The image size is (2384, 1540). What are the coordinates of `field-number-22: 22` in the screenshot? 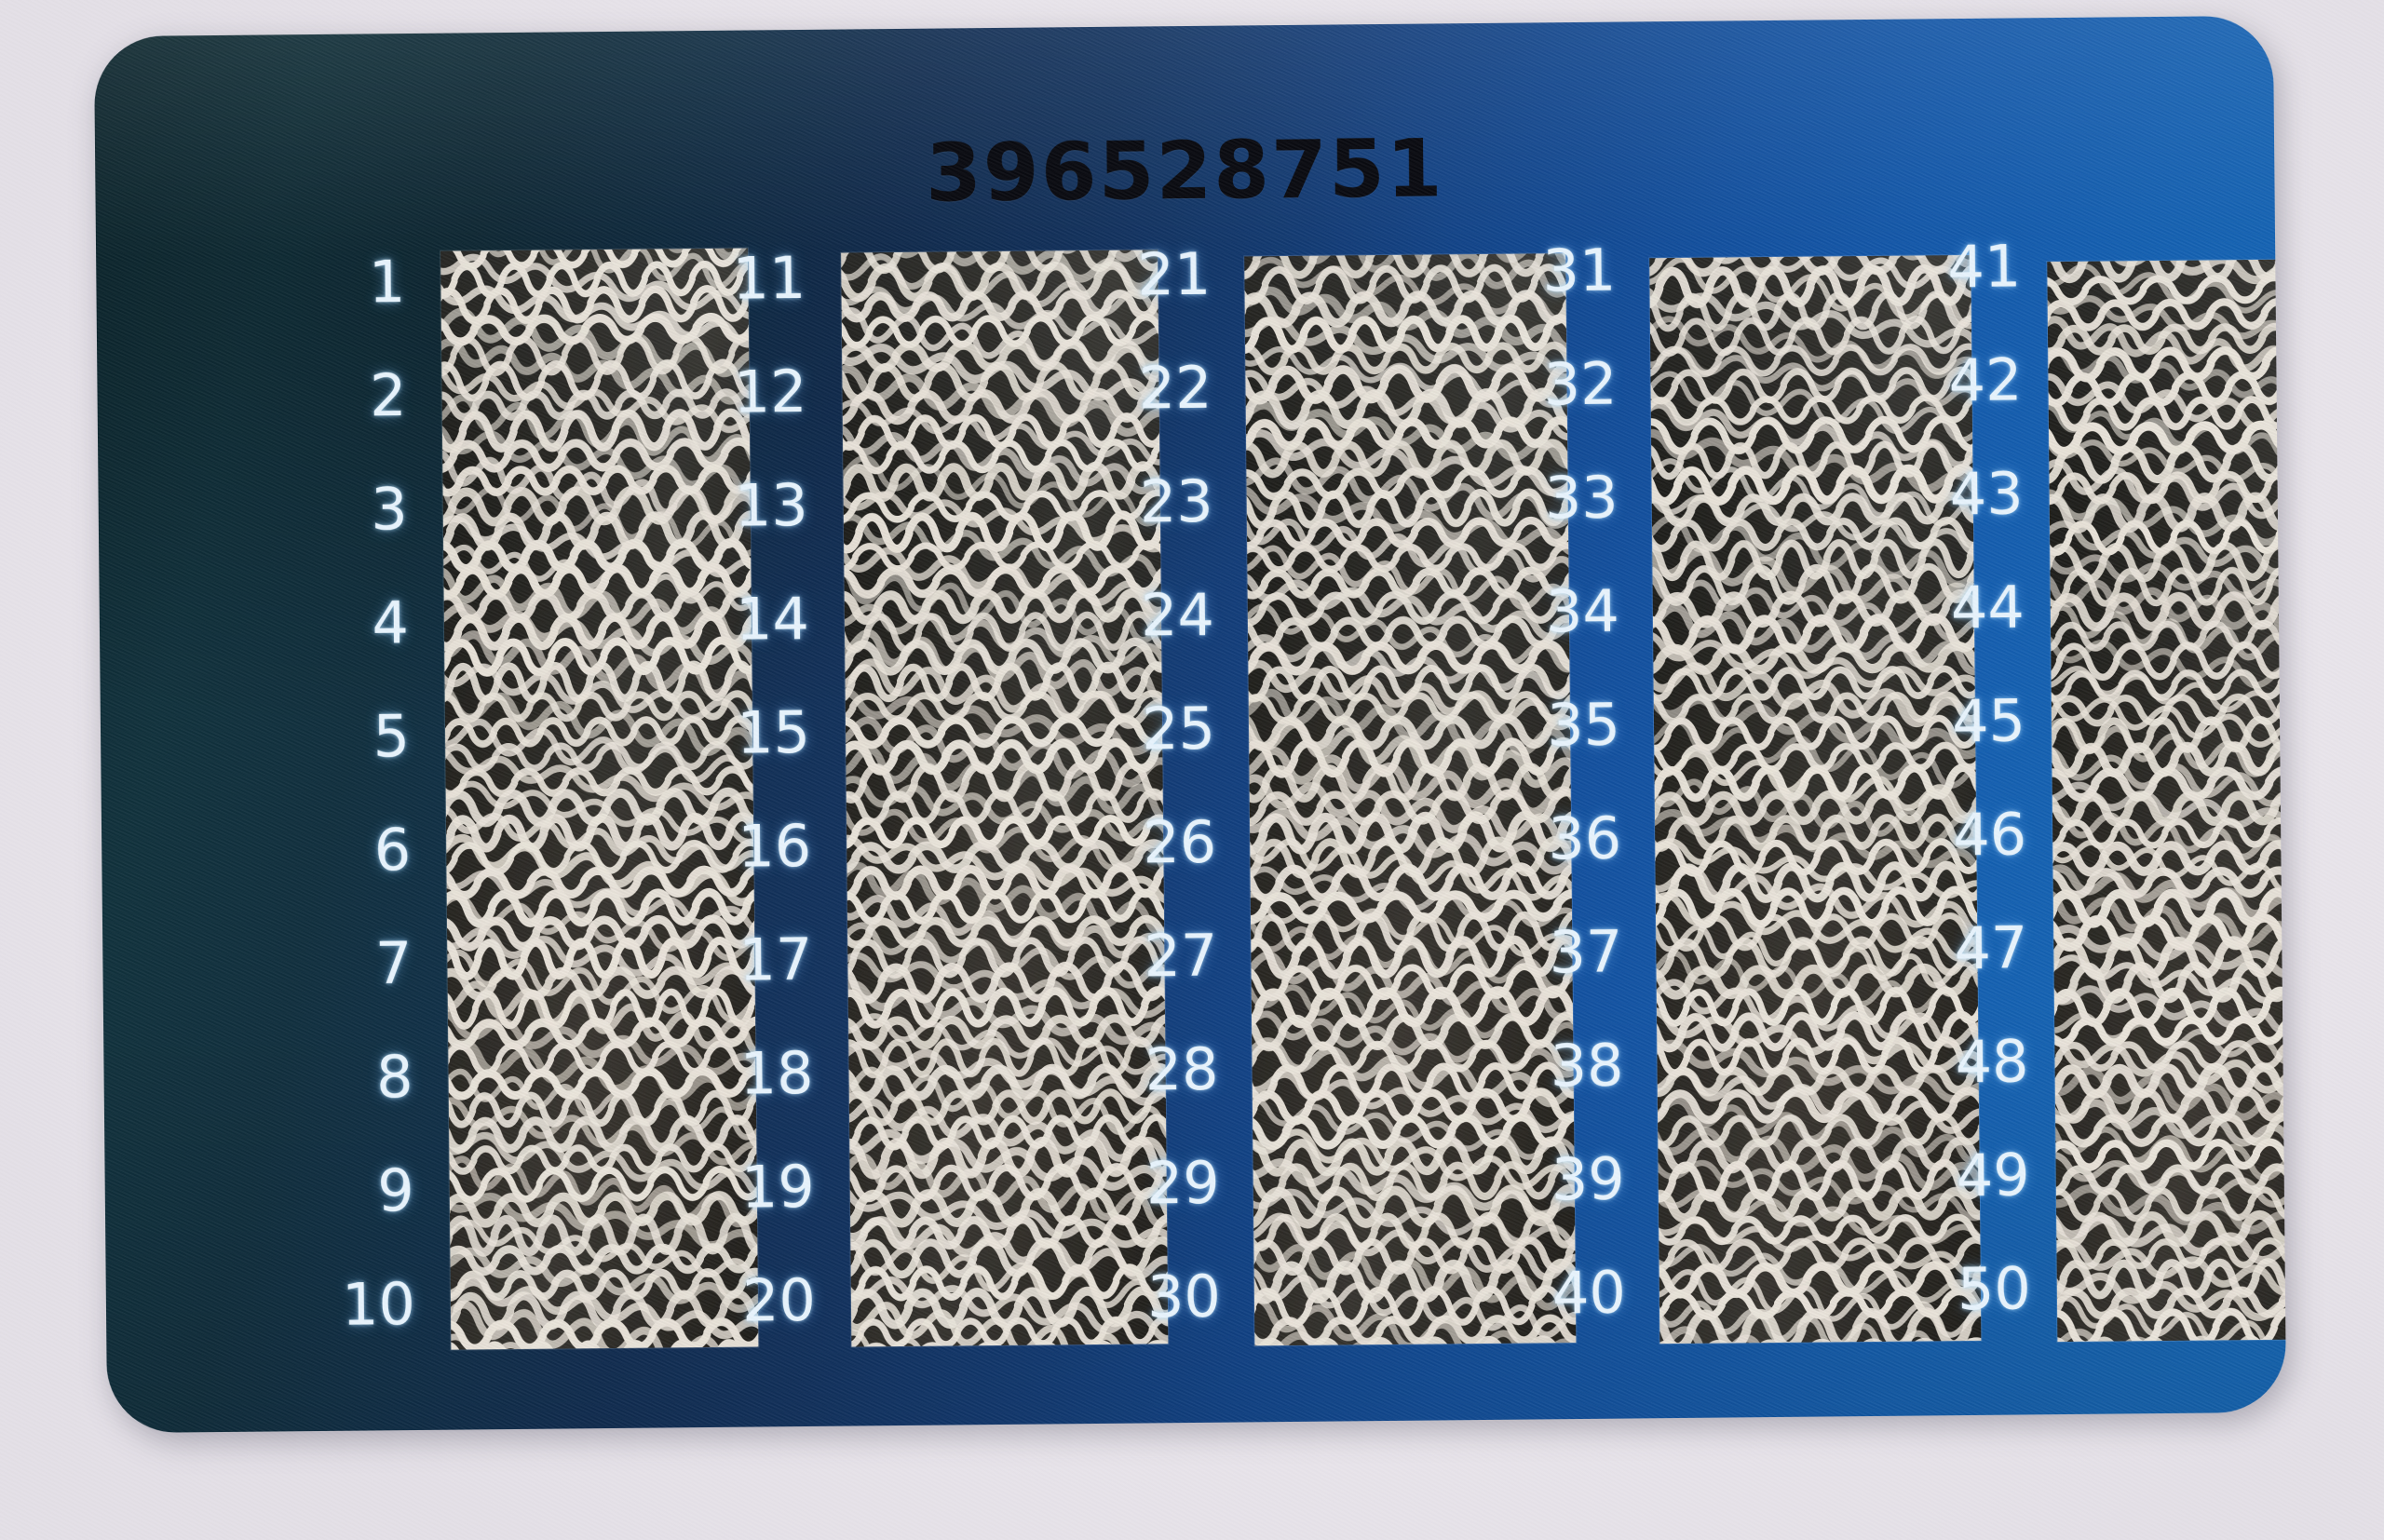 It's located at (1175, 388).